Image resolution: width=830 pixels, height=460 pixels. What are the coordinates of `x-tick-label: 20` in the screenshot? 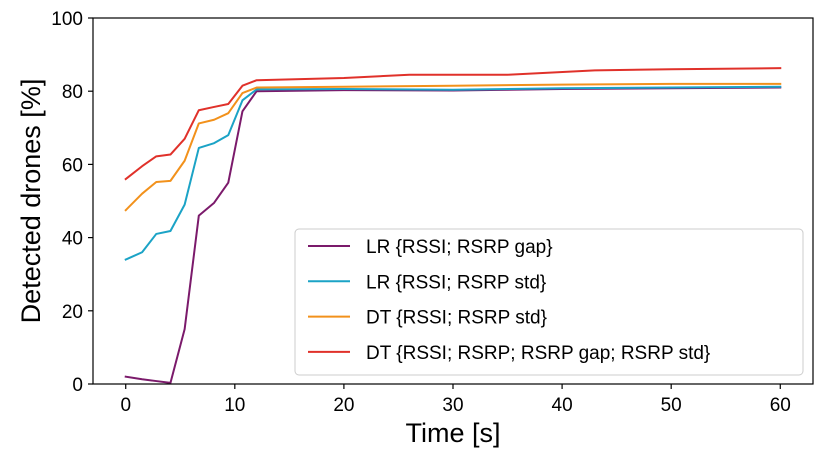 It's located at (343, 405).